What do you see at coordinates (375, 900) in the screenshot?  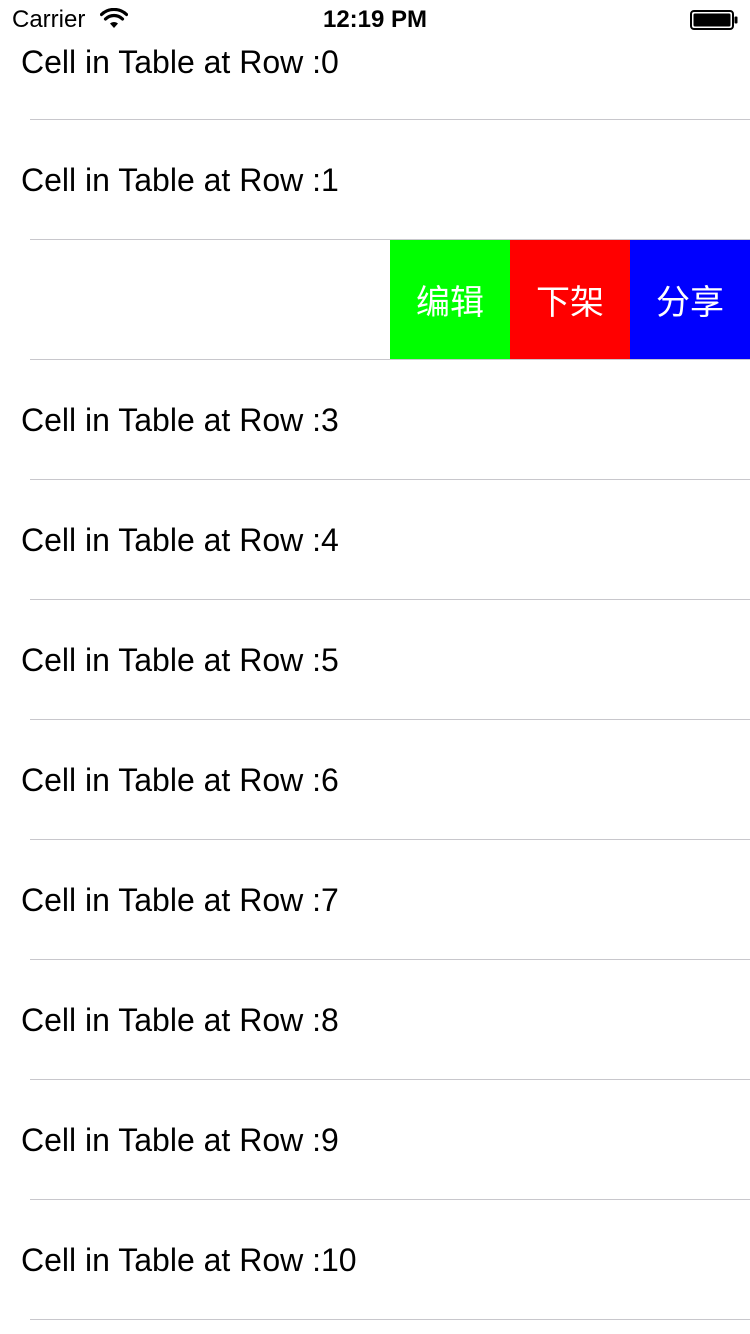 I see `table-row: Cell in Table at Row :7` at bounding box center [375, 900].